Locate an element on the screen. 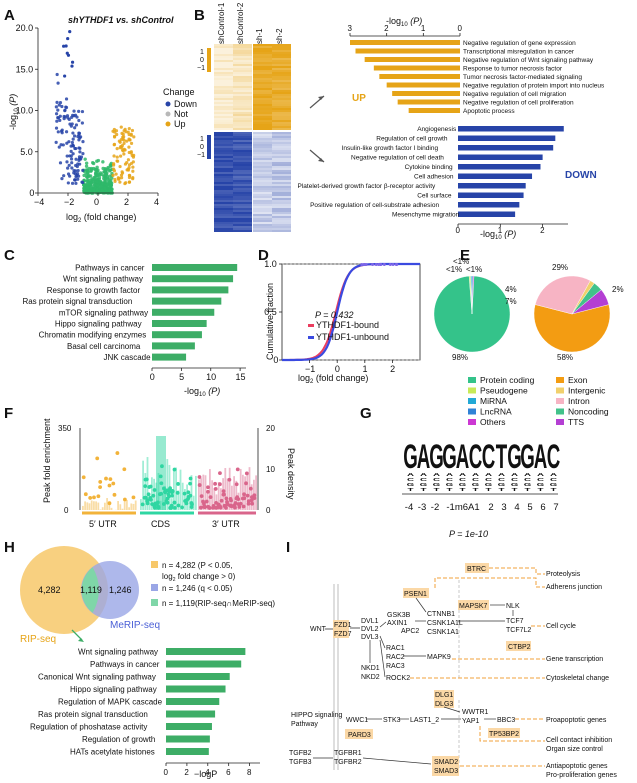 The image size is (637, 783). panel-d-letter: D is located at coordinates (263, 255).